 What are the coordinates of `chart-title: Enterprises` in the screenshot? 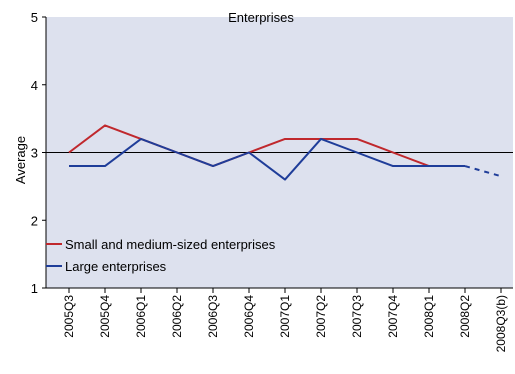 It's located at (261, 17).